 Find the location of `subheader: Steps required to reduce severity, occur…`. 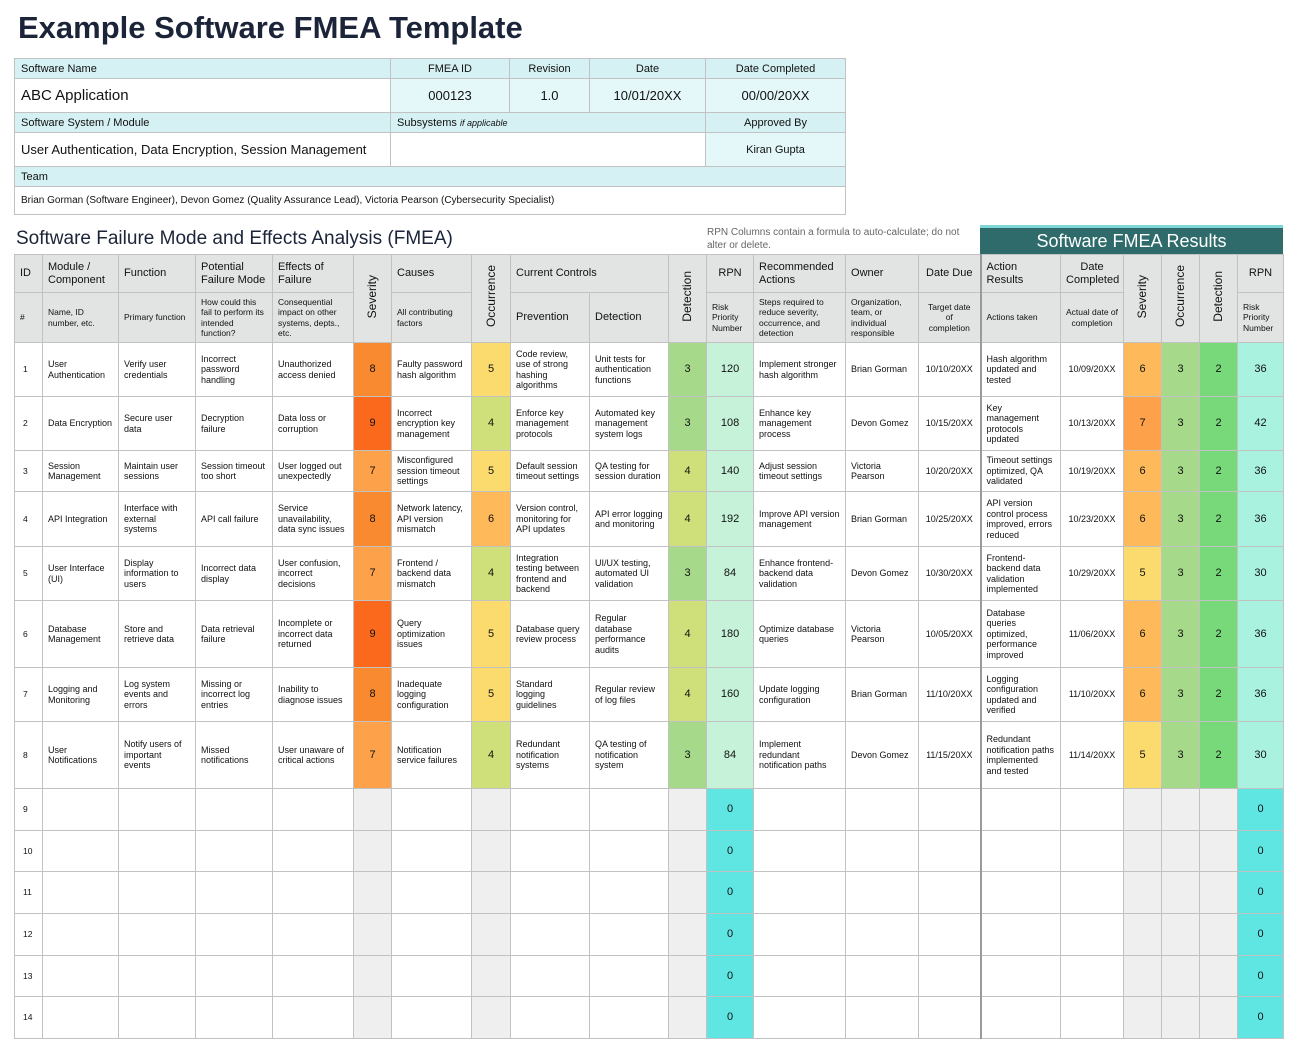

subheader: Steps required to reduce severity, occur… is located at coordinates (800, 317).